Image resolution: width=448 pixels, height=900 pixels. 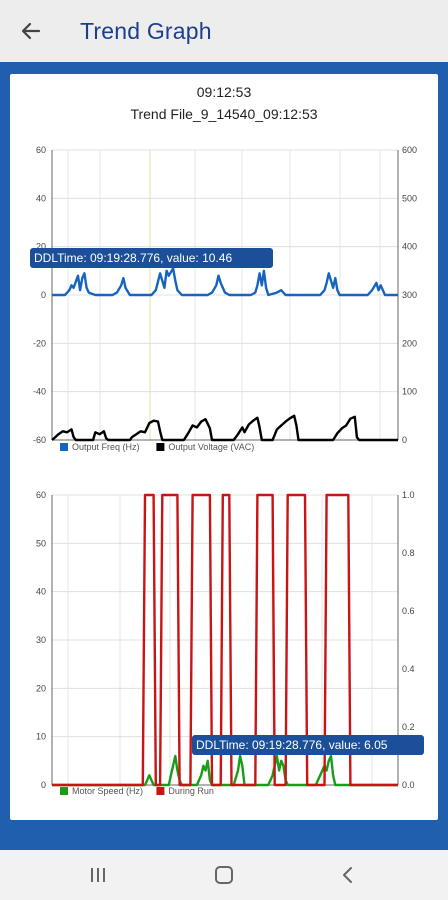 I want to click on chart2-tooltip-box, so click(x=308, y=745).